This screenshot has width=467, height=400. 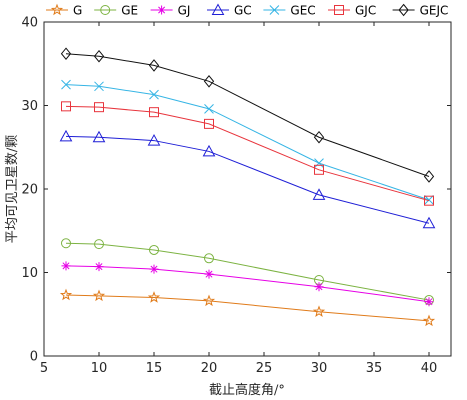 I want to click on legend-item-G: G, so click(x=64, y=11).